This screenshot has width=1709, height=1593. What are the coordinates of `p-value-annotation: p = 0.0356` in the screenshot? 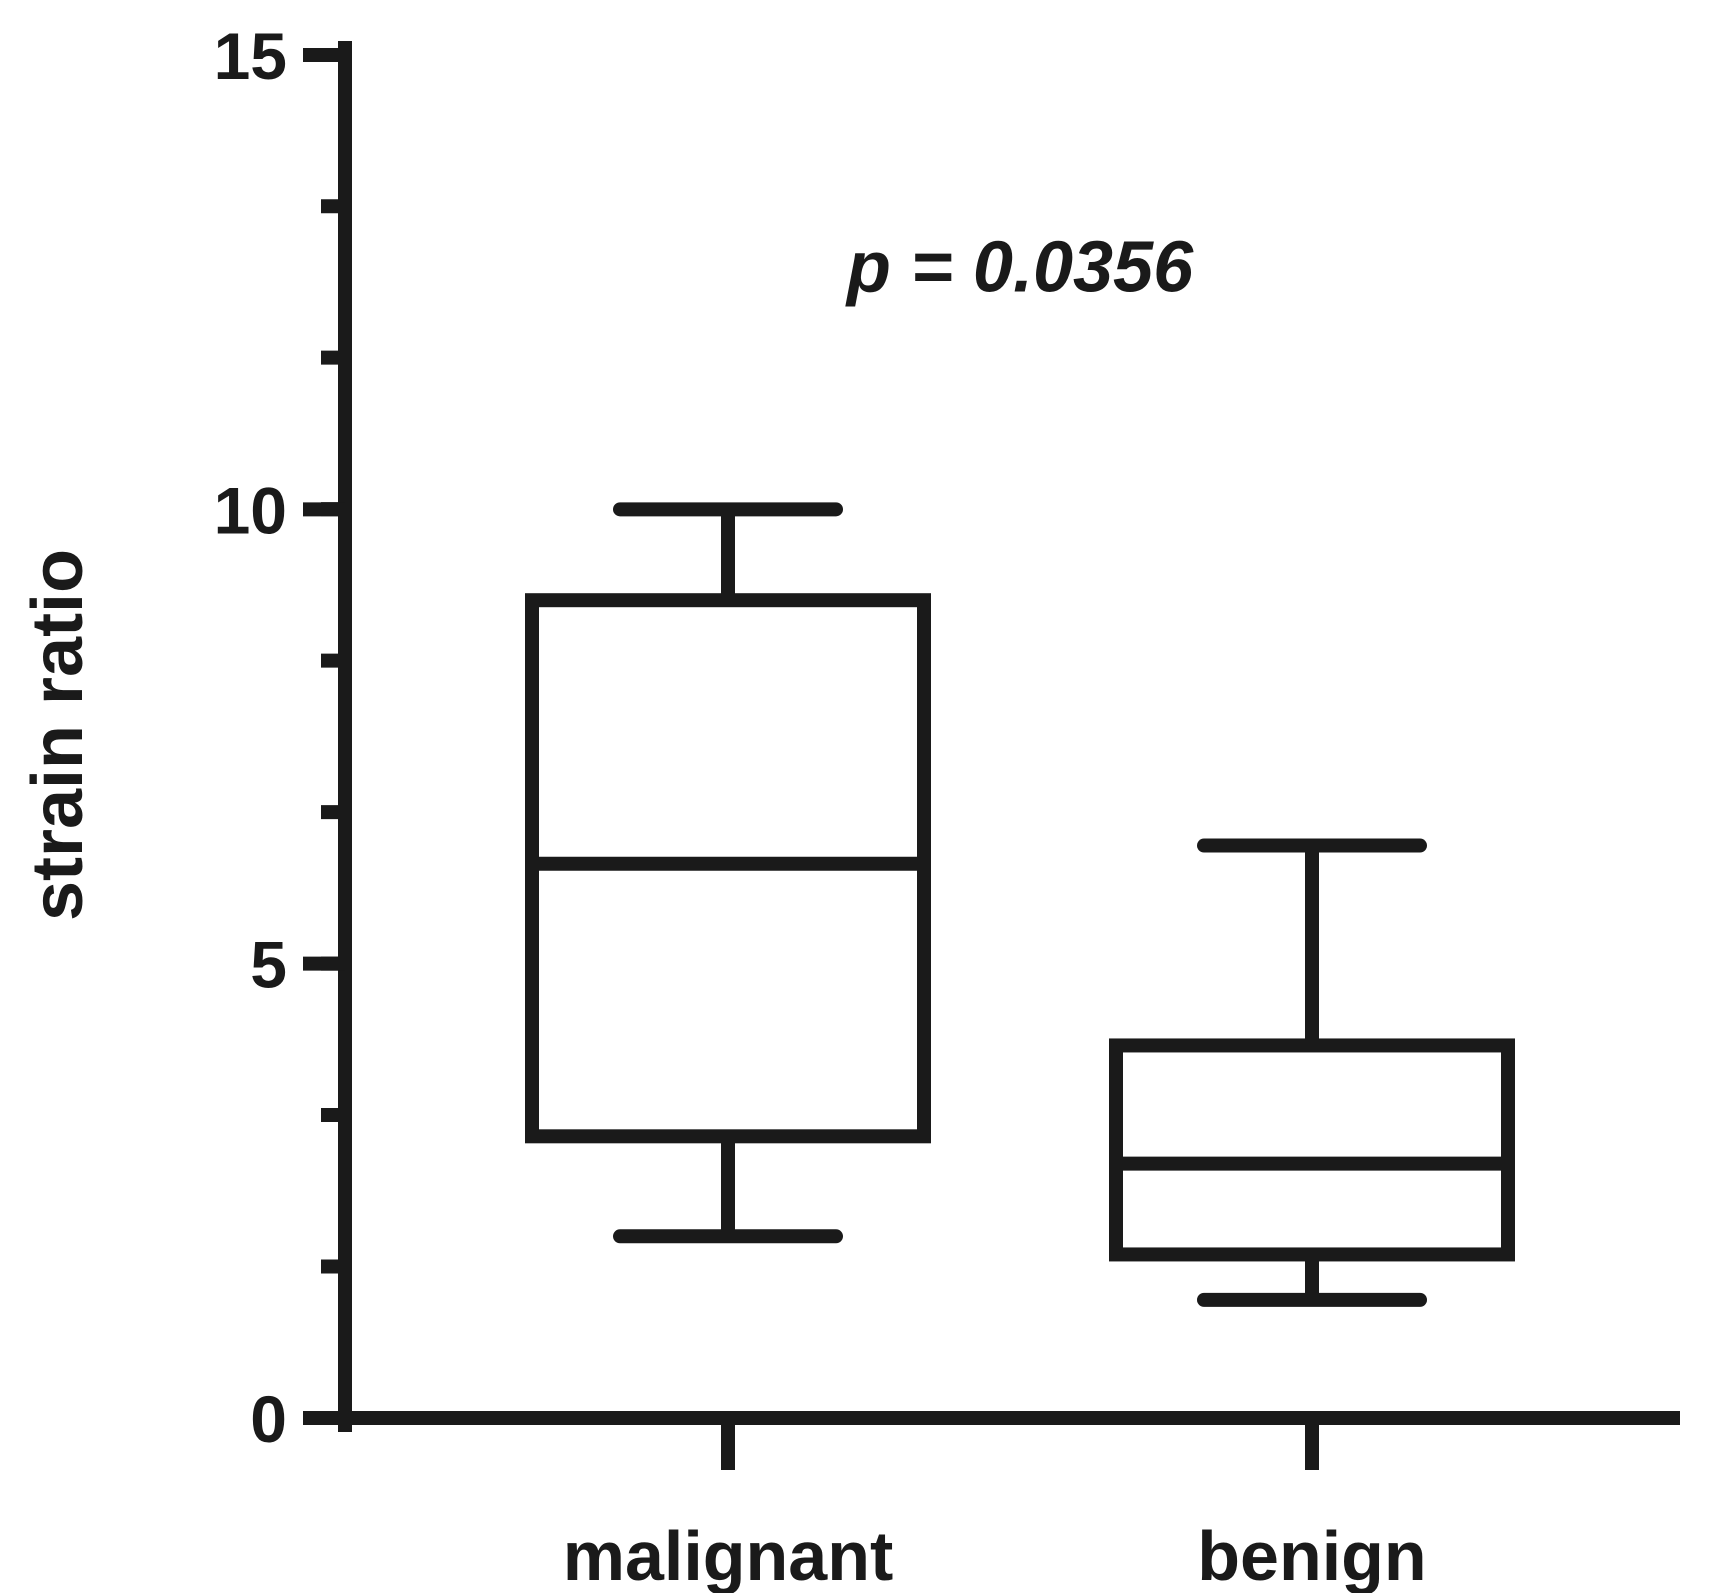 It's located at (1019, 267).